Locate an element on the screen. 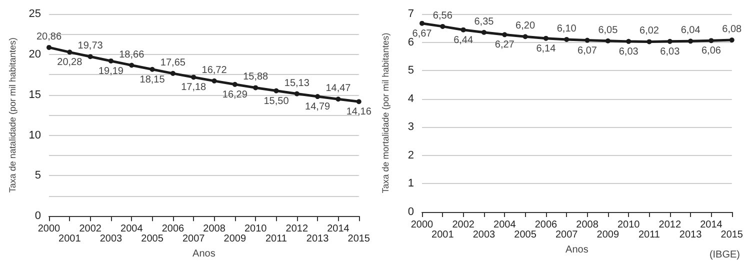  text: (IBGE) is located at coordinates (724, 255).